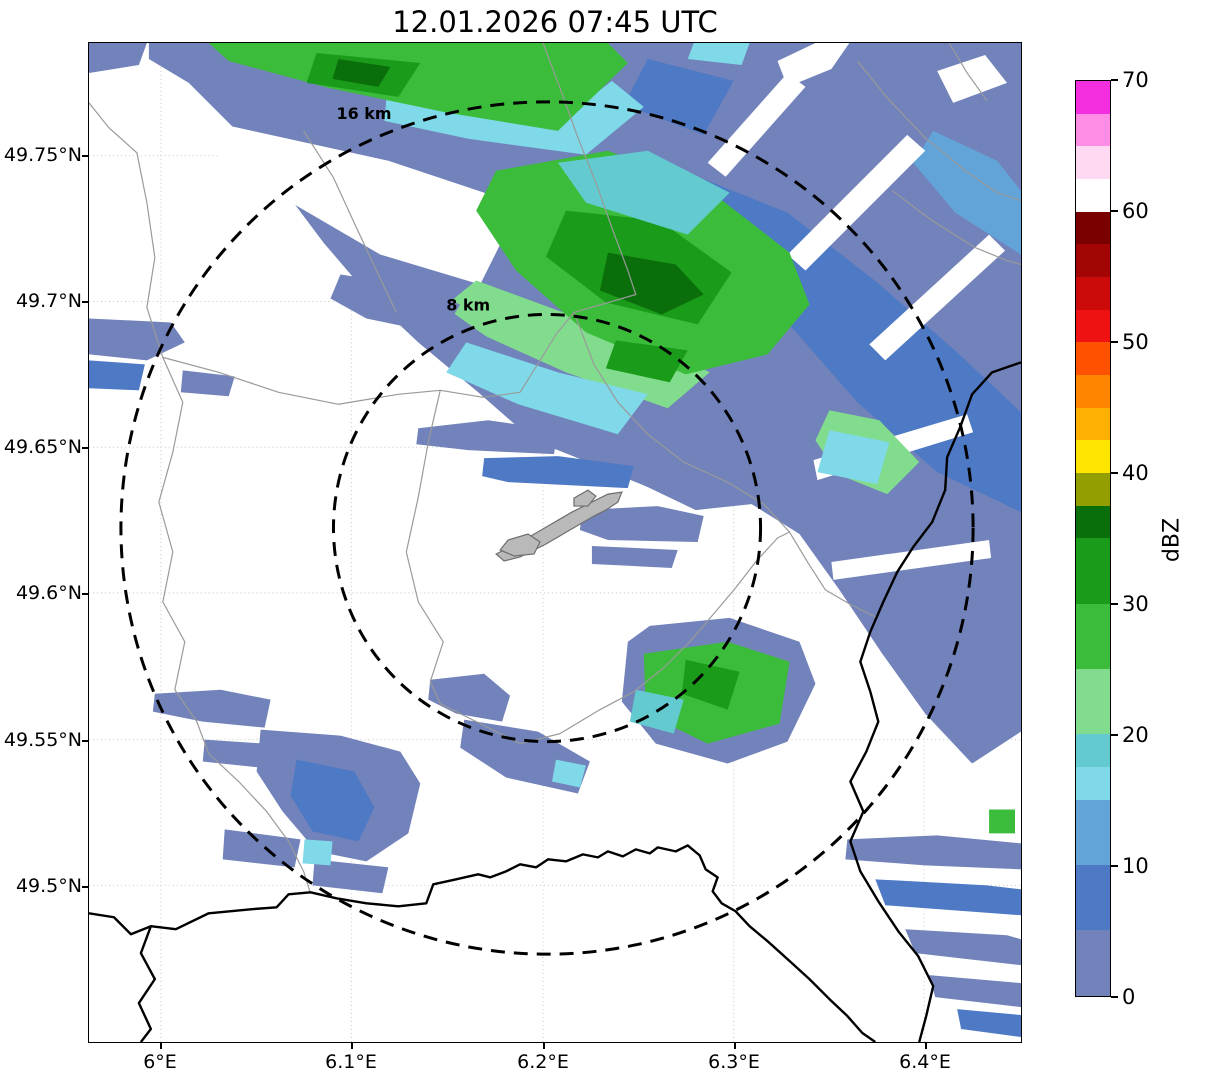  Describe the element at coordinates (48, 301) in the screenshot. I see `y-tick-label: 49.7°N` at that location.